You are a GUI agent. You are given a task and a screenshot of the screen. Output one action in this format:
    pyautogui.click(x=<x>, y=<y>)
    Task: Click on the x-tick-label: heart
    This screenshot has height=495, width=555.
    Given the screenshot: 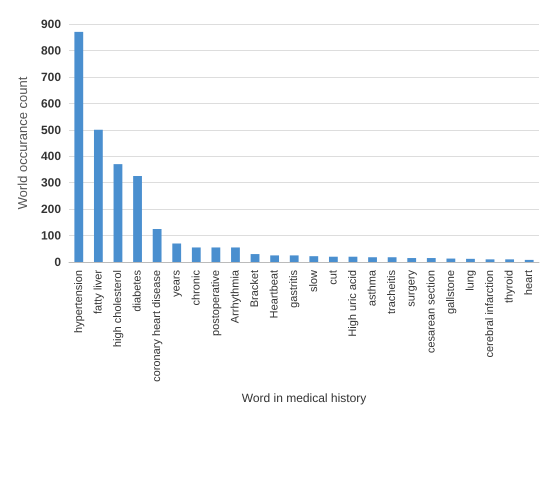 What is the action you would take?
    pyautogui.click(x=529, y=283)
    